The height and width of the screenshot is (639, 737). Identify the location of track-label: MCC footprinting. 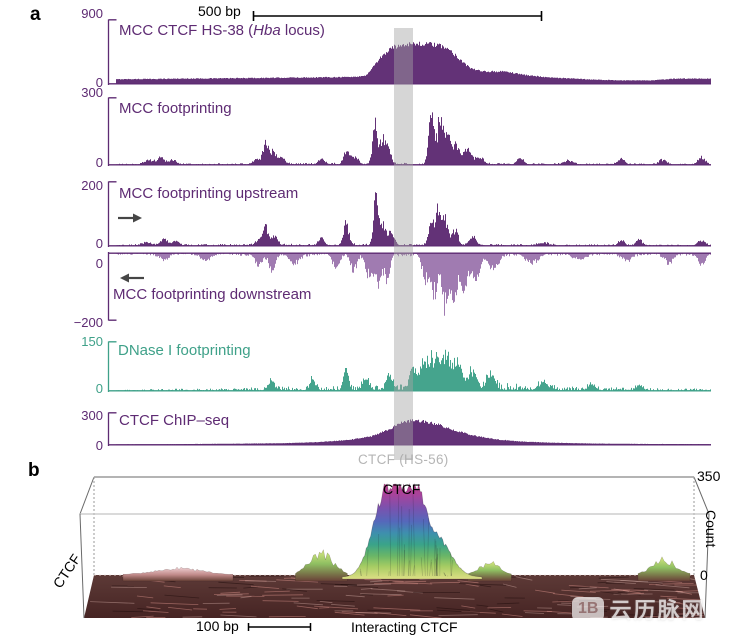
(175, 108).